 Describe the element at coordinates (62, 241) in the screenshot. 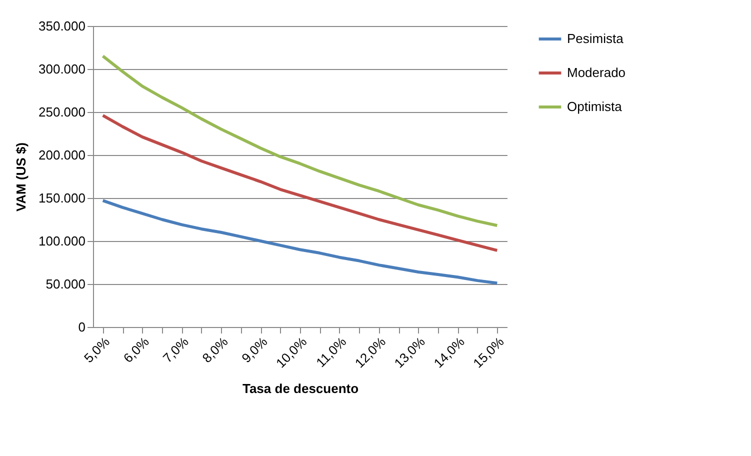

I see `y-tick-label: 100.000` at that location.